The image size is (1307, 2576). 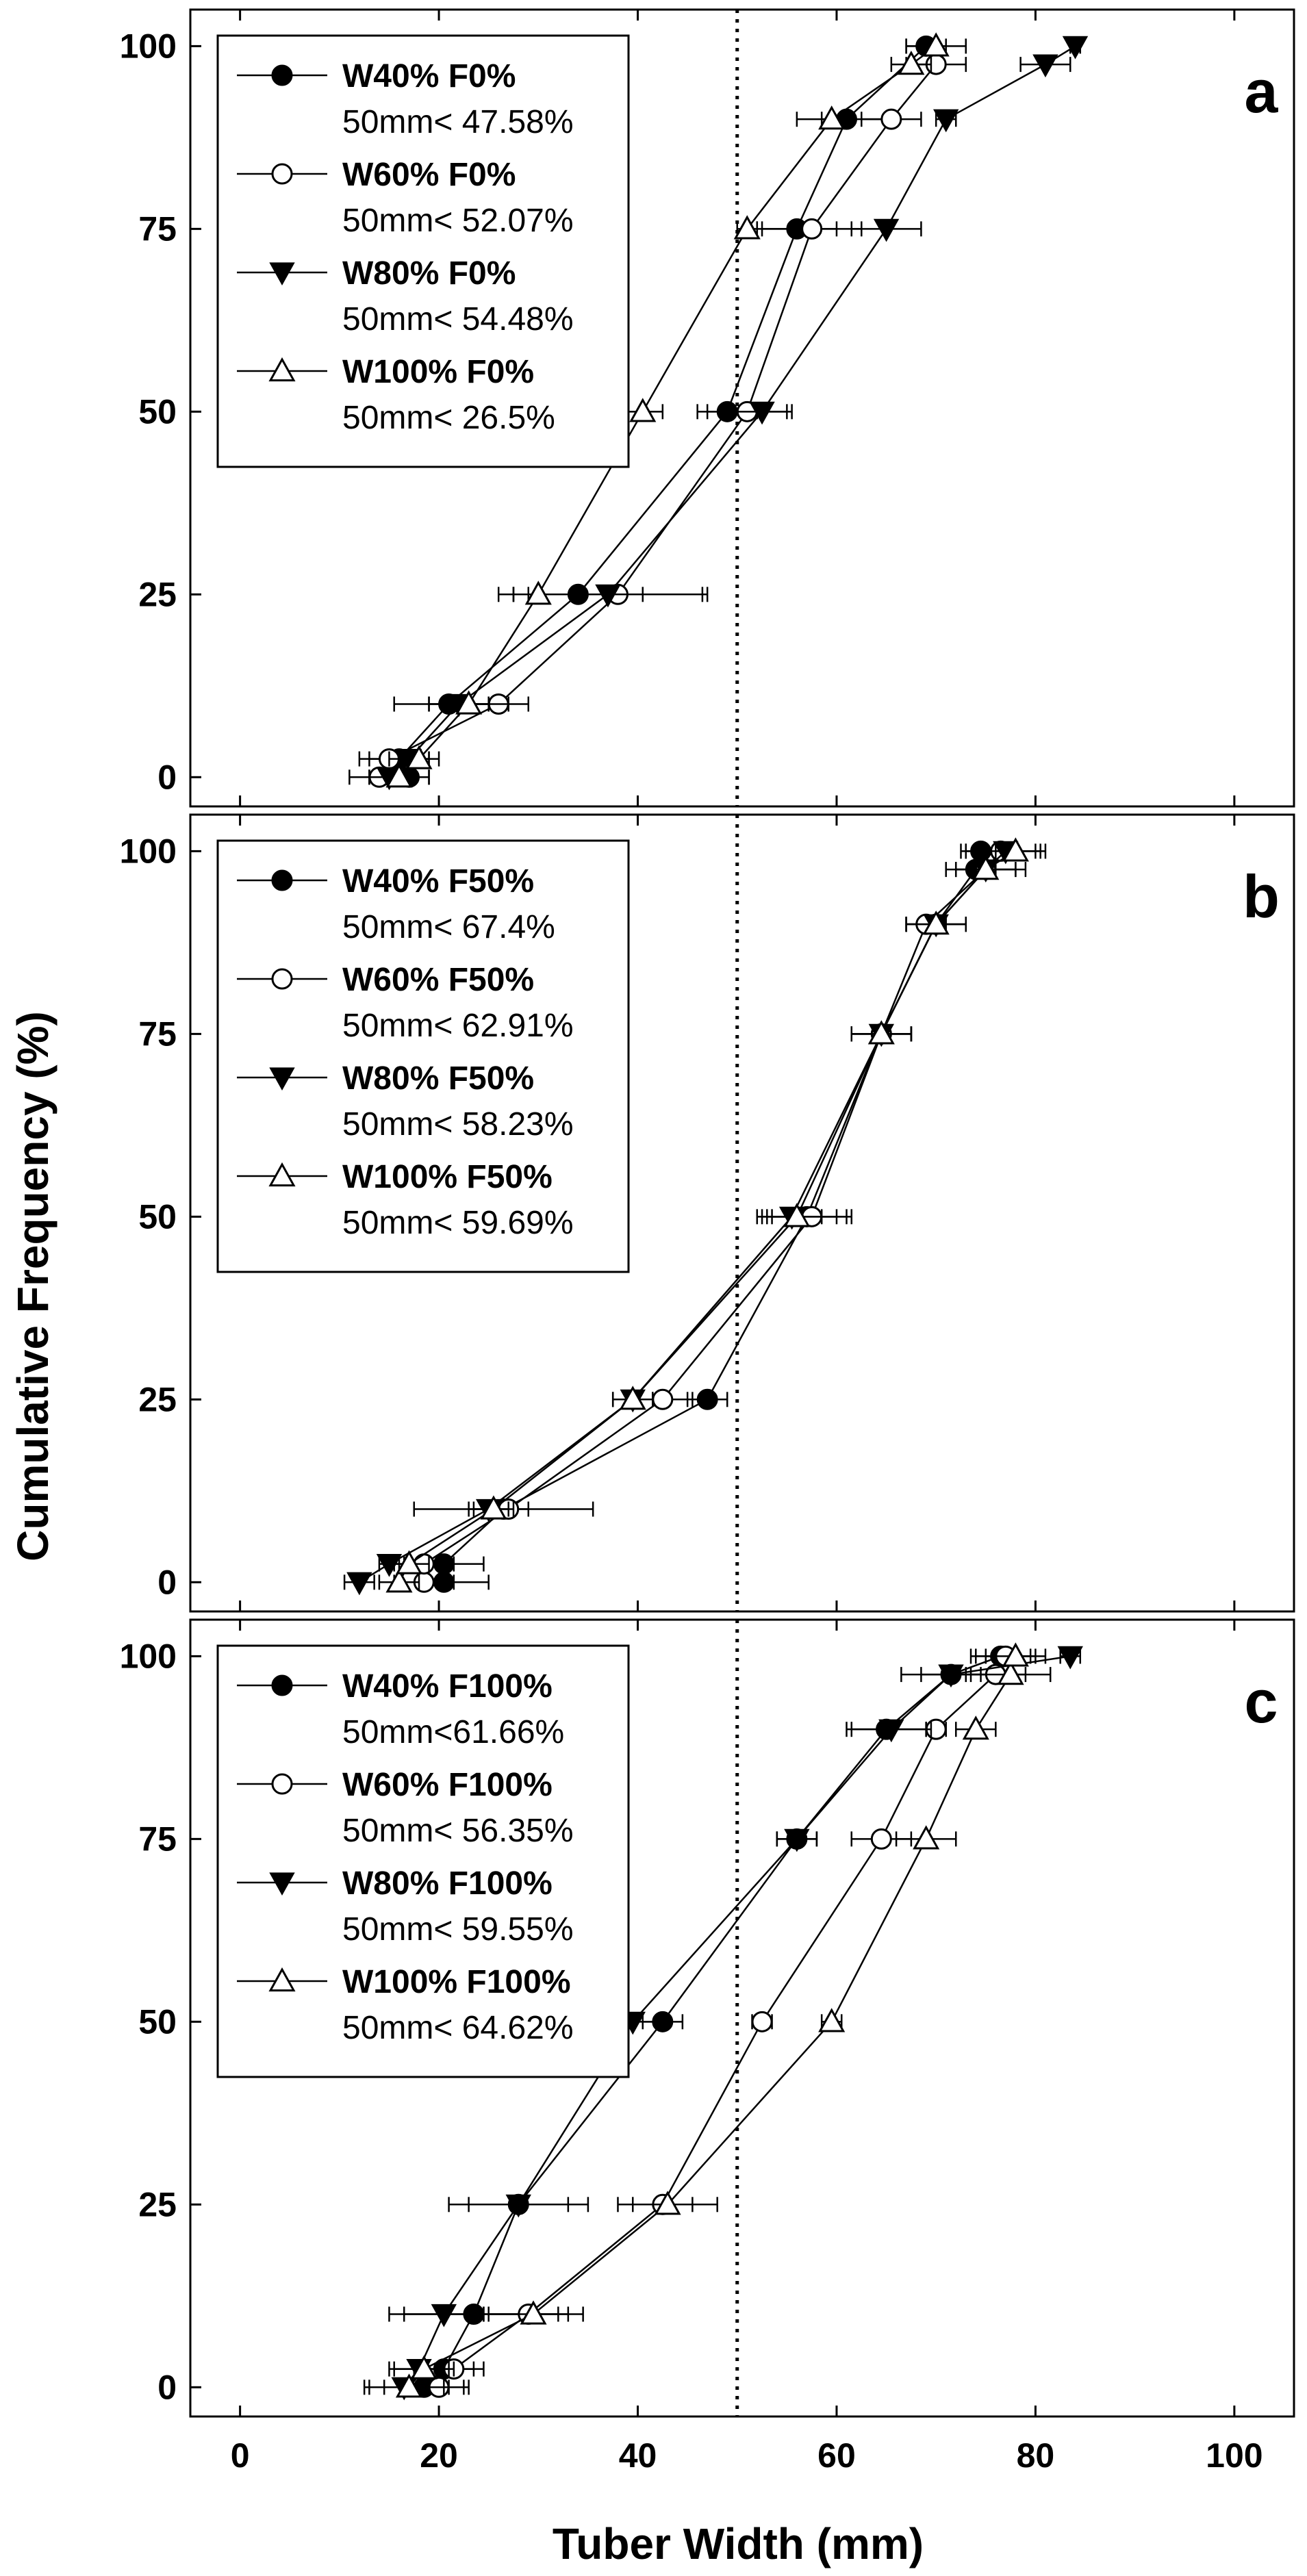 What do you see at coordinates (438, 882) in the screenshot?
I see `legend-series-name-b-0: W40% F50%` at bounding box center [438, 882].